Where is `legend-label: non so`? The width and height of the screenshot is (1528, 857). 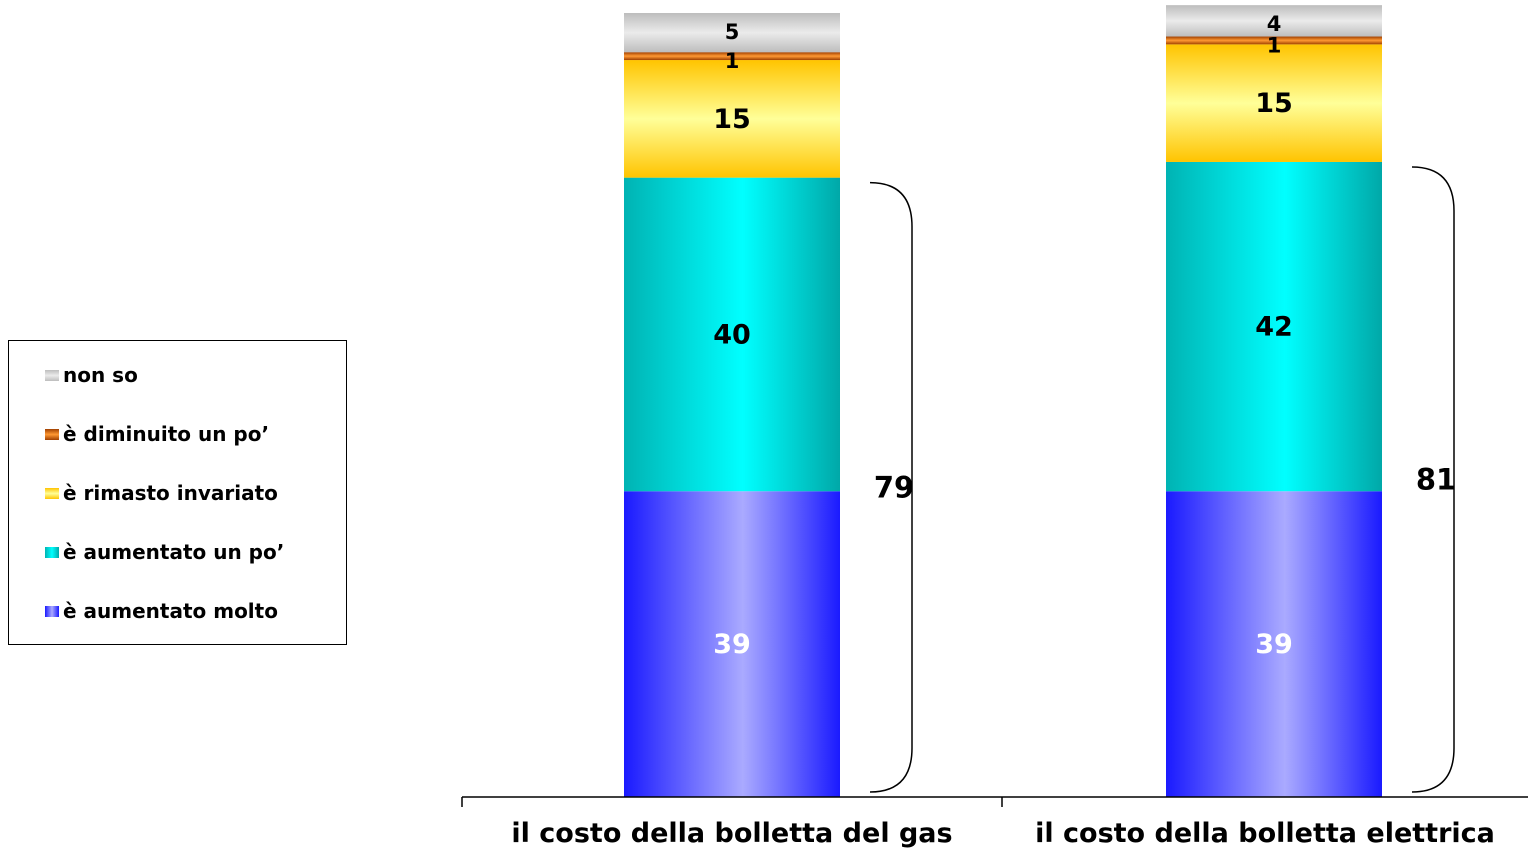
legend-label: non so is located at coordinates (100, 375).